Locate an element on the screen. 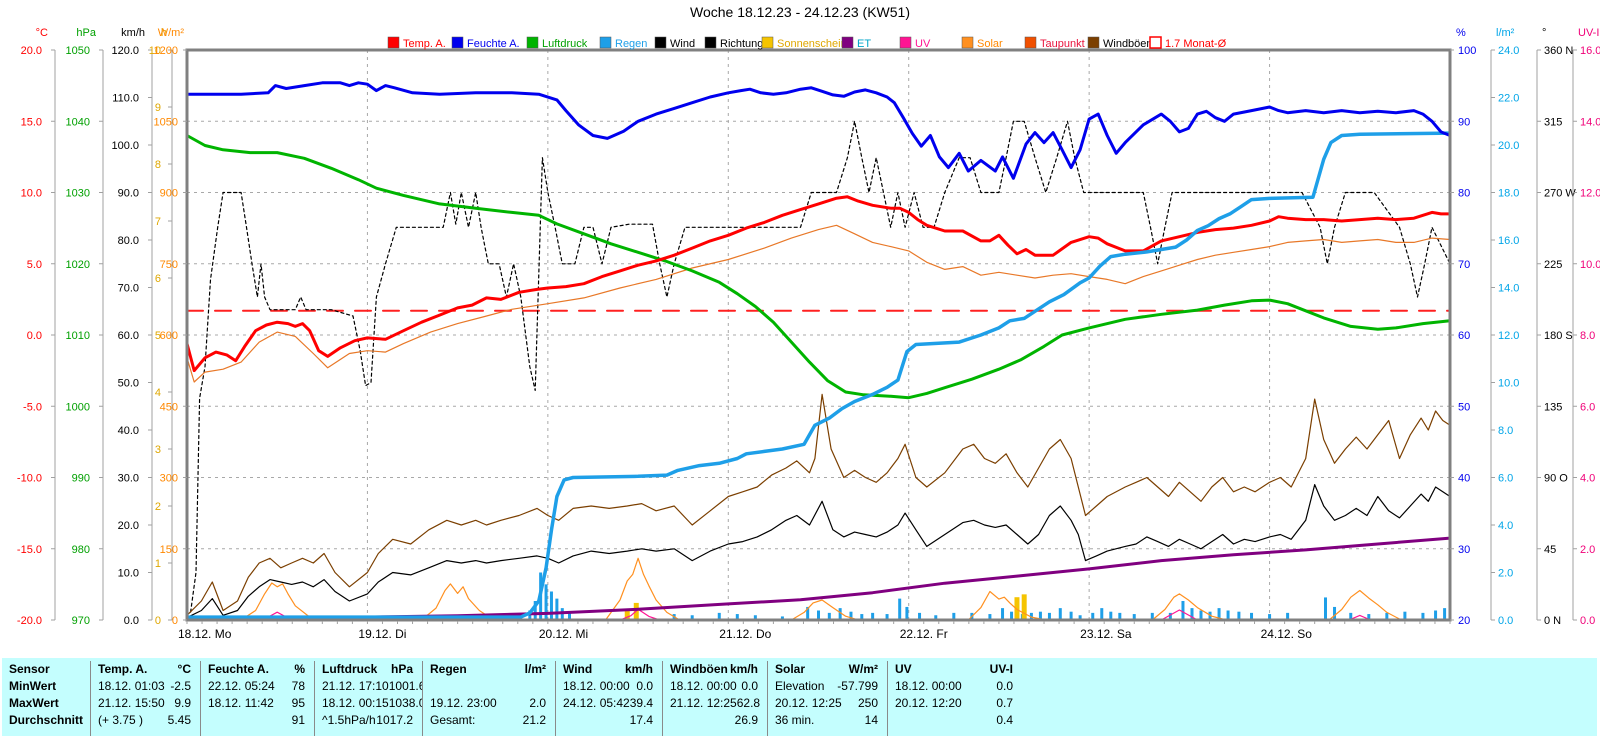  series-feuchte-a- is located at coordinates (818, 130).